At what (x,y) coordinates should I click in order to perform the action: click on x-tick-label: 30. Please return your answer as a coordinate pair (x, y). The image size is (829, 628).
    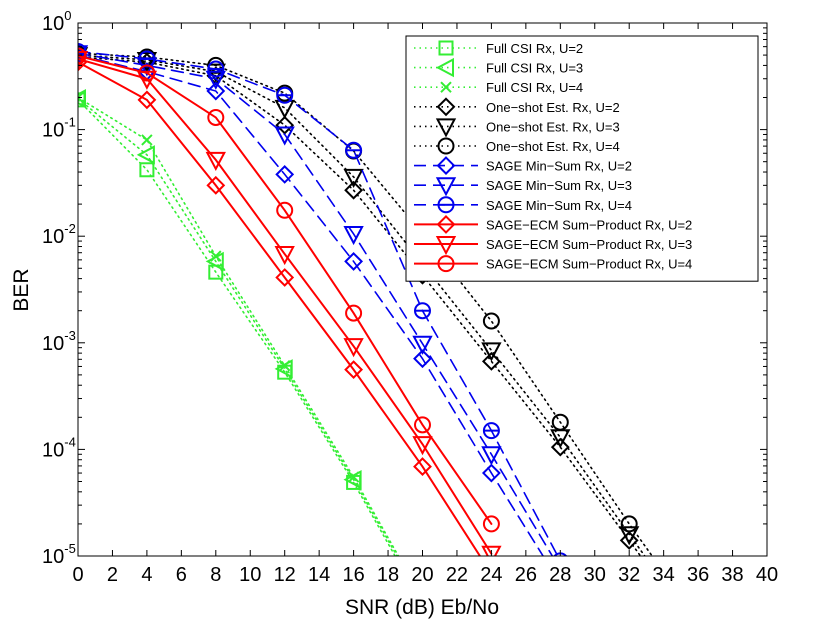
    Looking at the image, I should click on (595, 575).